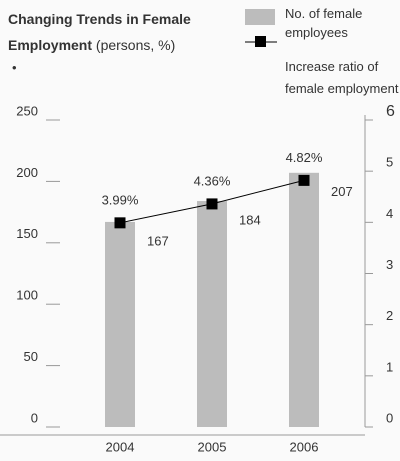 This screenshot has width=400, height=461. I want to click on legend-marker, so click(260, 41).